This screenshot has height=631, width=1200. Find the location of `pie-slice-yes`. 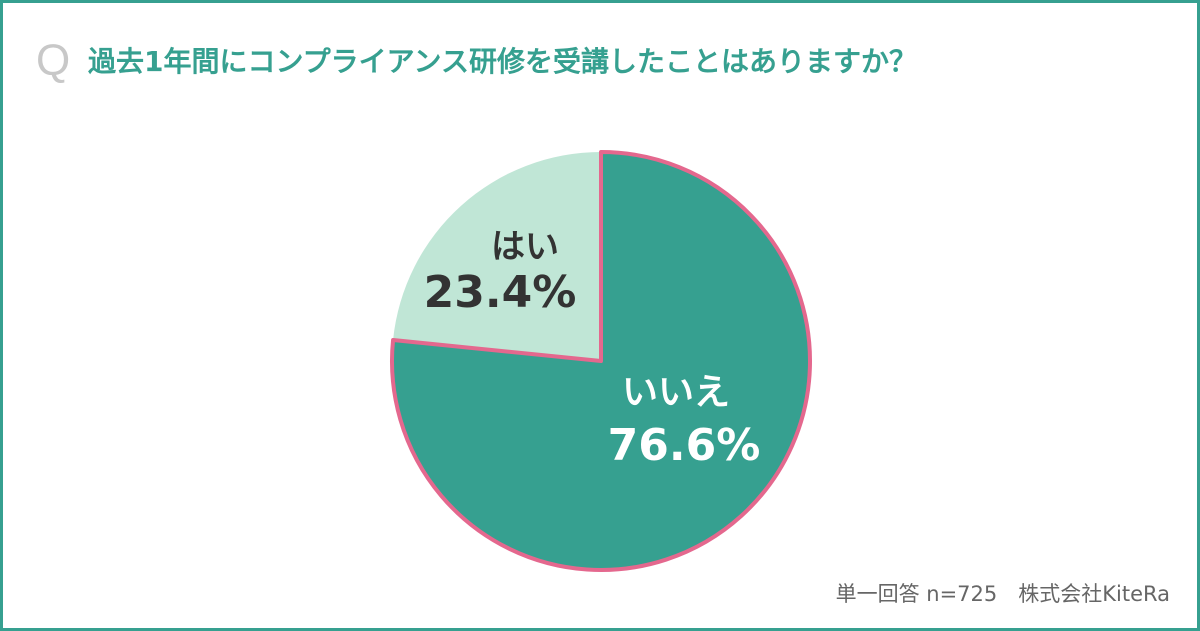

pie-slice-yes is located at coordinates (497, 256).